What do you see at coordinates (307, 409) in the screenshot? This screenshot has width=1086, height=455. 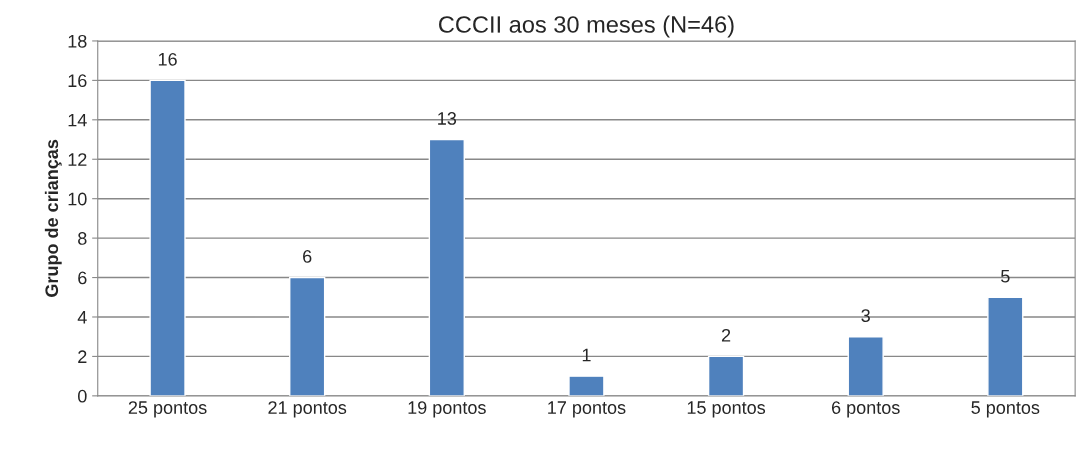 I see `x-tick-label: 21 pontos` at bounding box center [307, 409].